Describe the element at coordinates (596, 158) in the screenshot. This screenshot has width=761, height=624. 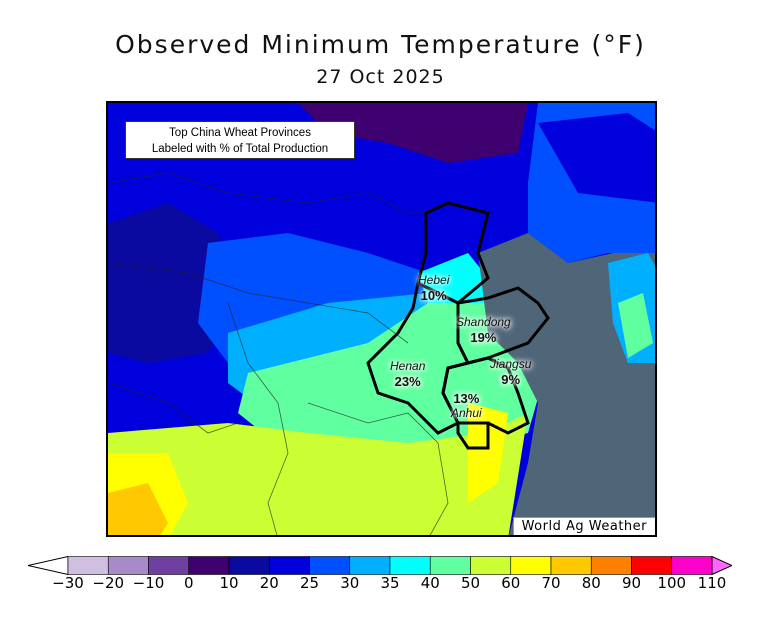
I see `northeast-region` at that location.